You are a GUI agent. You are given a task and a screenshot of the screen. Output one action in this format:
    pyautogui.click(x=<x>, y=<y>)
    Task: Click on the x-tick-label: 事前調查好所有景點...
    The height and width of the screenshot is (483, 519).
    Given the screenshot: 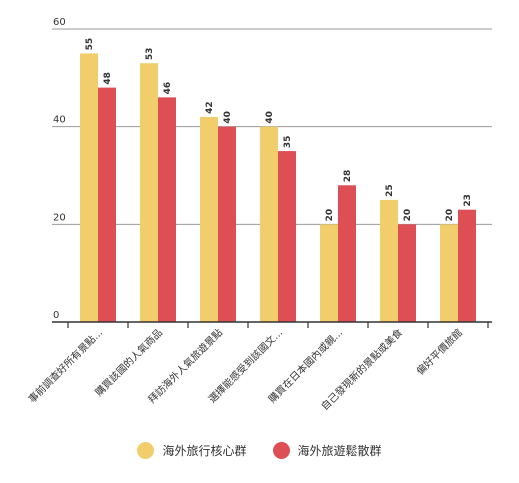 What is the action you would take?
    pyautogui.click(x=66, y=366)
    